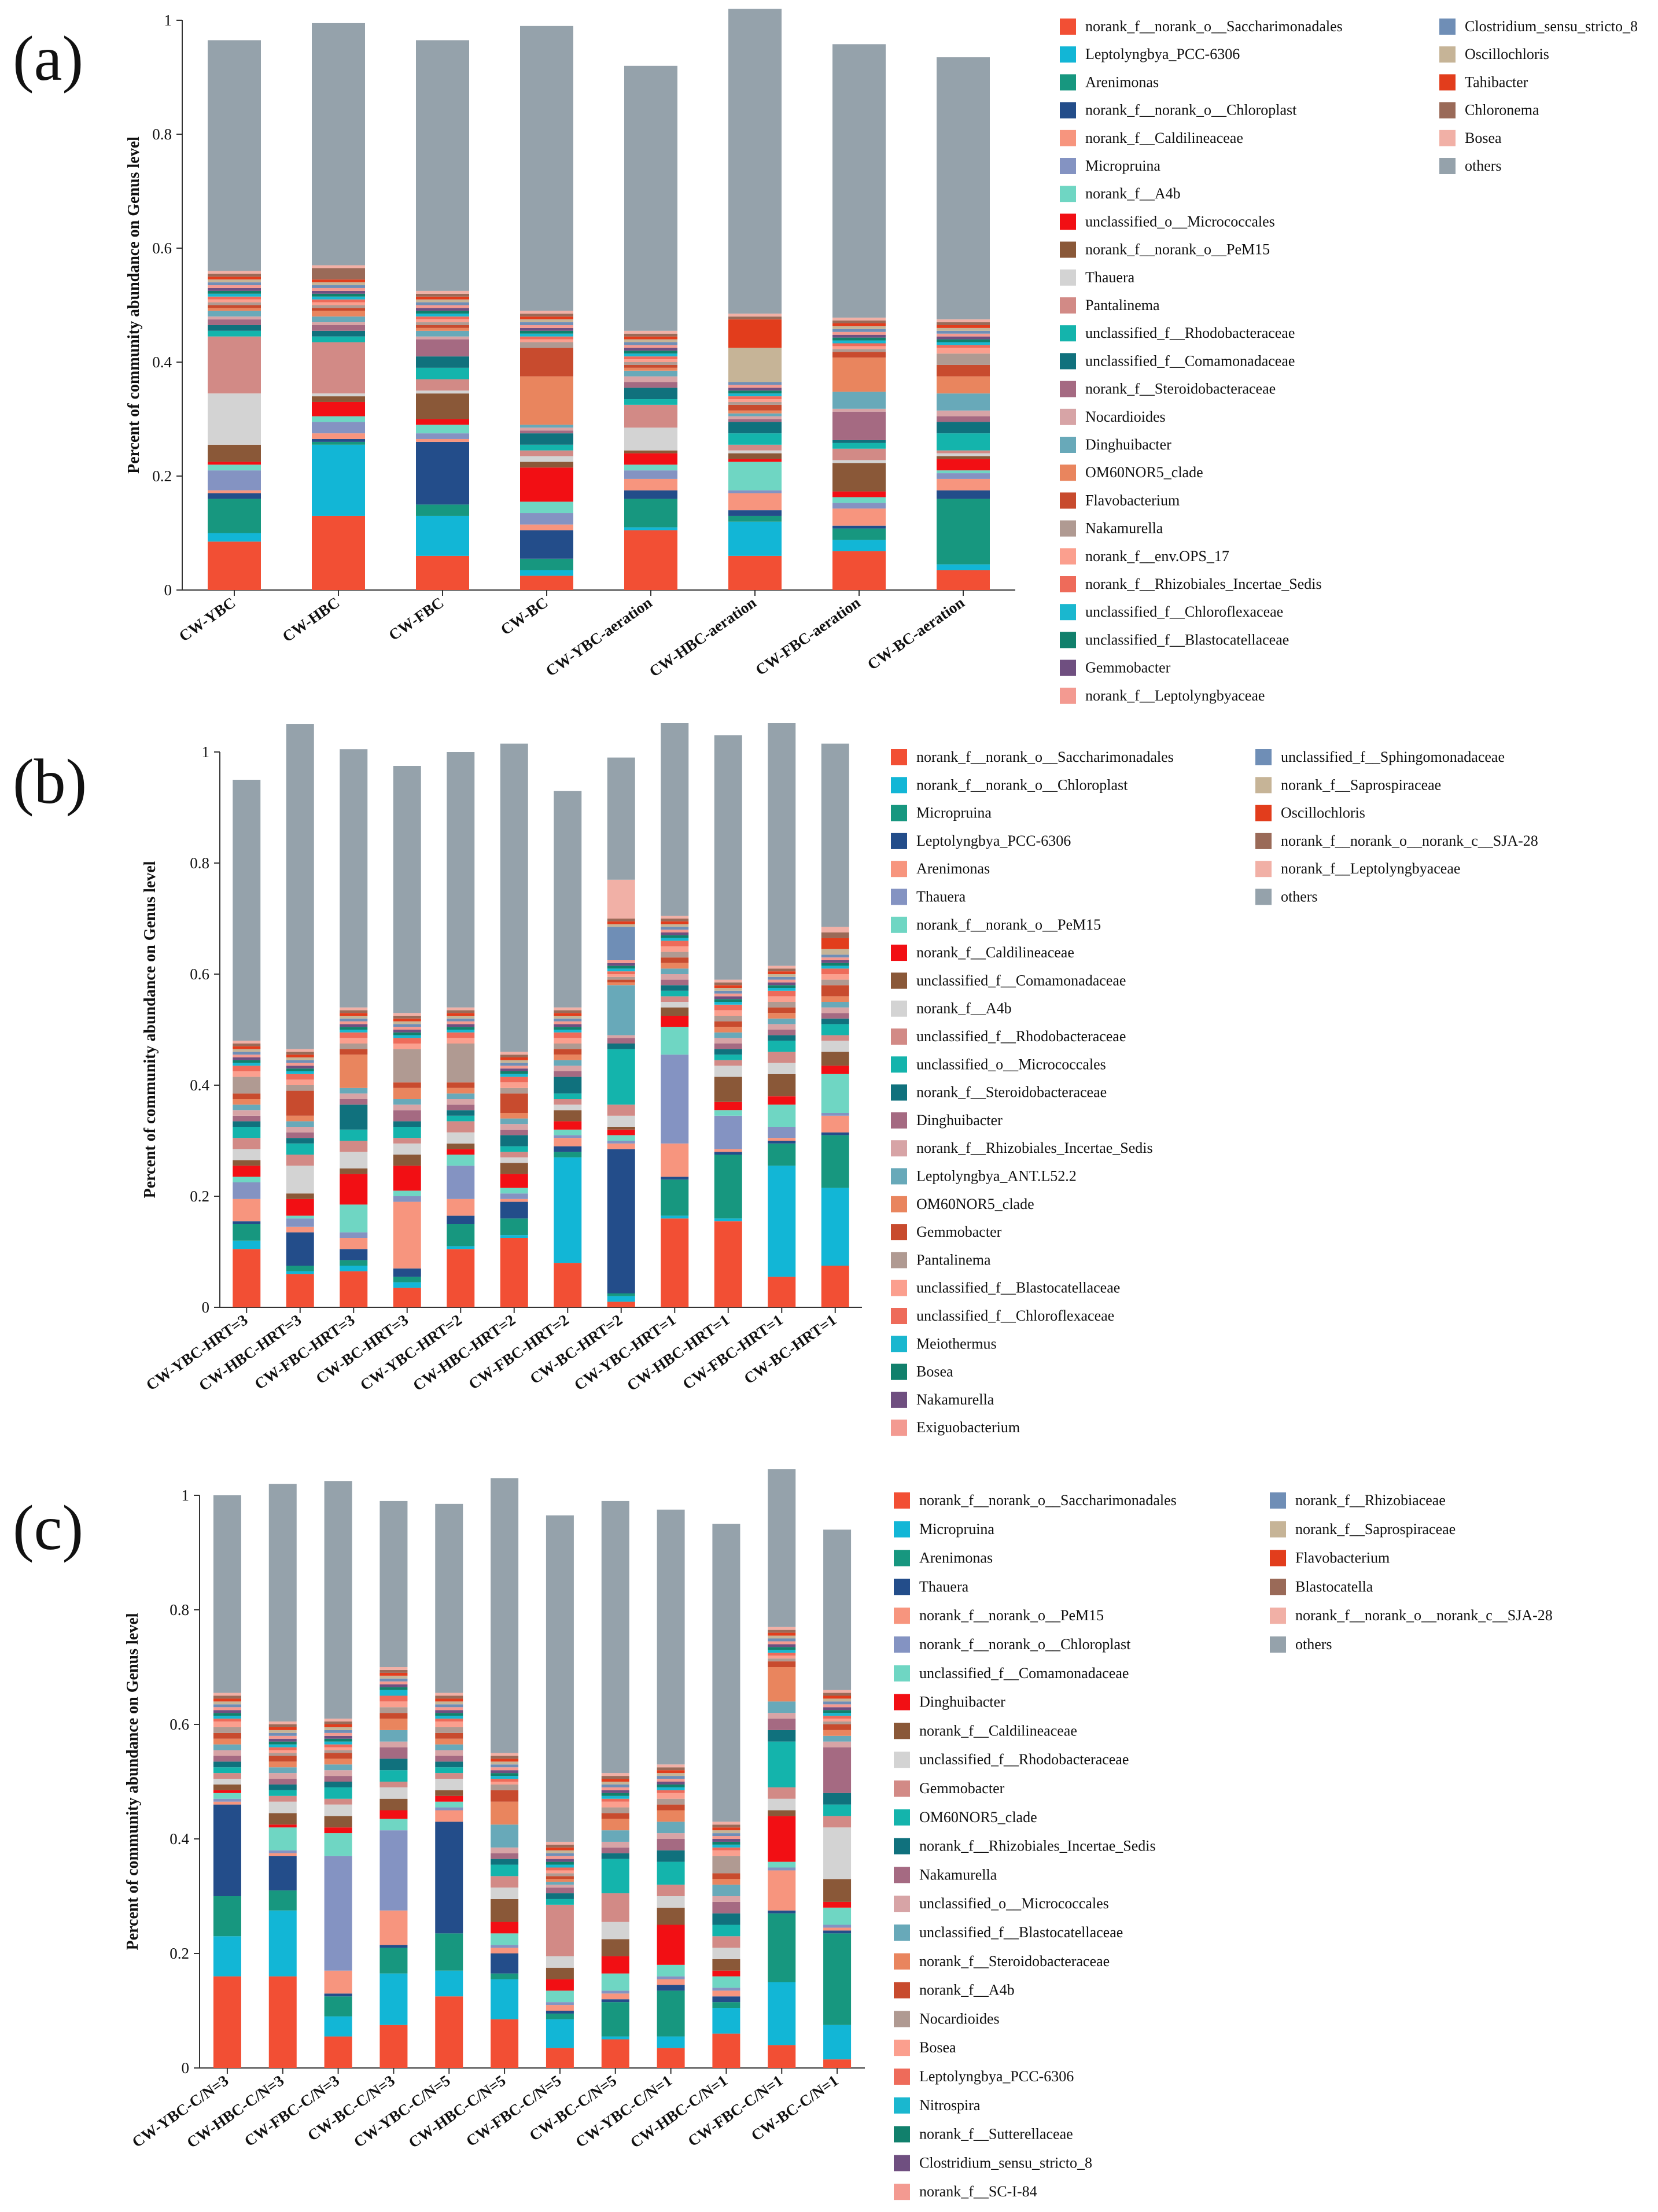 Image resolution: width=1658 pixels, height=2212 pixels. Describe the element at coordinates (728, 1063) in the screenshot. I see `bar-segment-unclassified-f-rhodobacteraceae` at that location.